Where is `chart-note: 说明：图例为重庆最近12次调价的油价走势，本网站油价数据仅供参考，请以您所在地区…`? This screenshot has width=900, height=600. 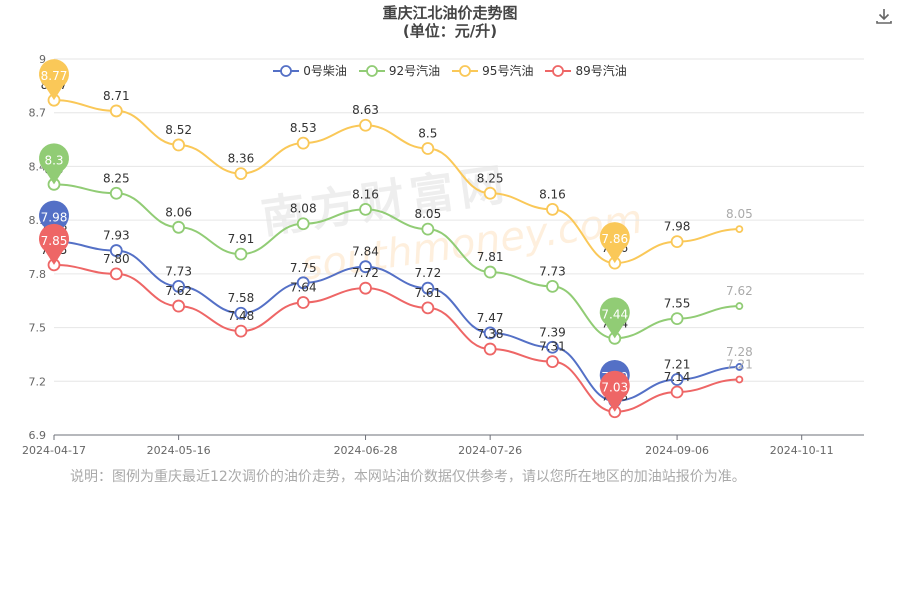 chart-note: 说明：图例为重庆最近12次调价的油价走势，本网站油价数据仅供参考，请以您所在地区… is located at coordinates (408, 477).